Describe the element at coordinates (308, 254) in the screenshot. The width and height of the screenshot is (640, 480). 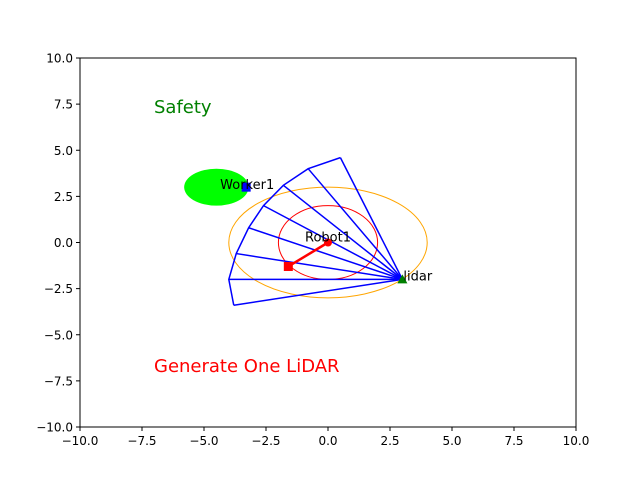
I see `robot-arm-link` at that location.